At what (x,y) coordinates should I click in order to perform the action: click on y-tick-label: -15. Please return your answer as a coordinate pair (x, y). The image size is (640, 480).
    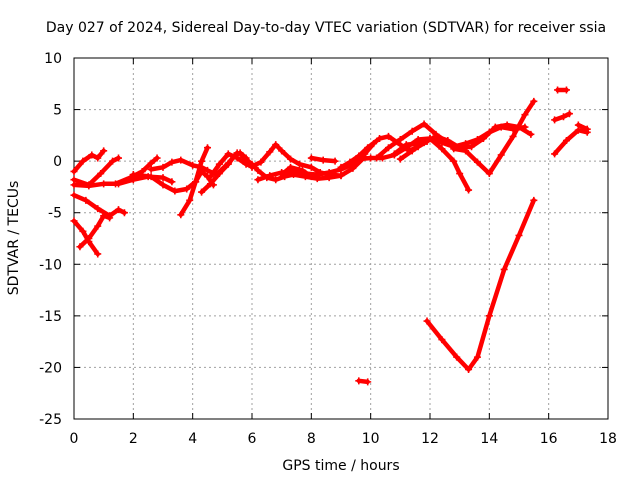
    Looking at the image, I should click on (50, 317).